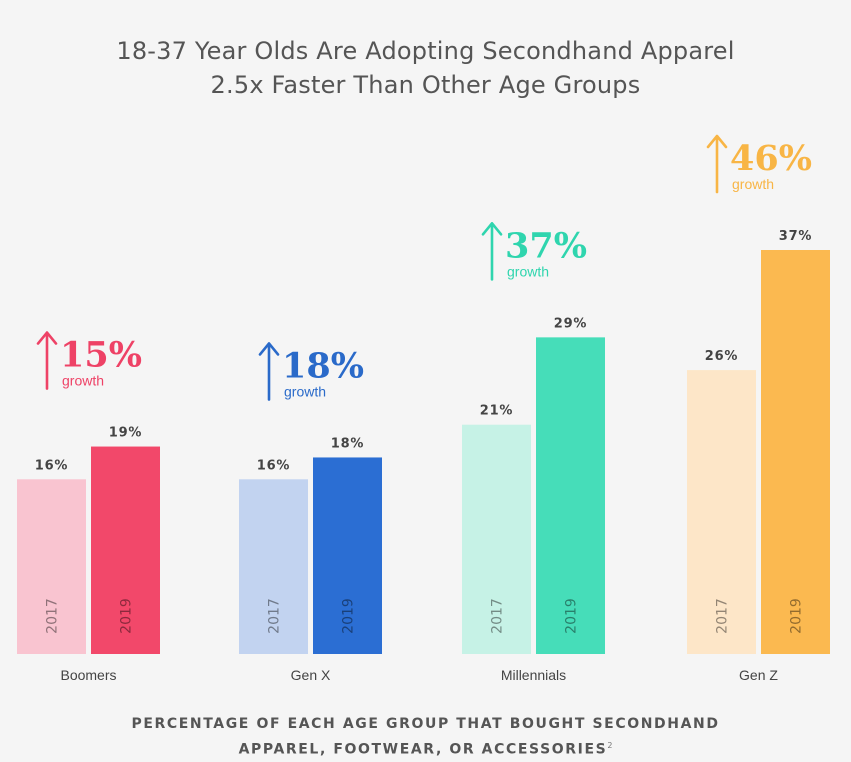  Describe the element at coordinates (570, 495) in the screenshot. I see `bar-millennials-2019` at that location.